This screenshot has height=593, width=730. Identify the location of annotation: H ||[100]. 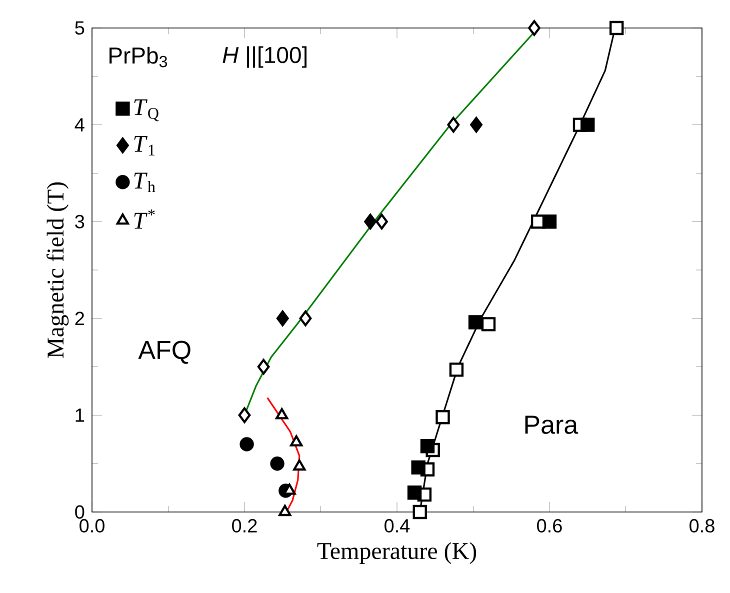
(264, 57).